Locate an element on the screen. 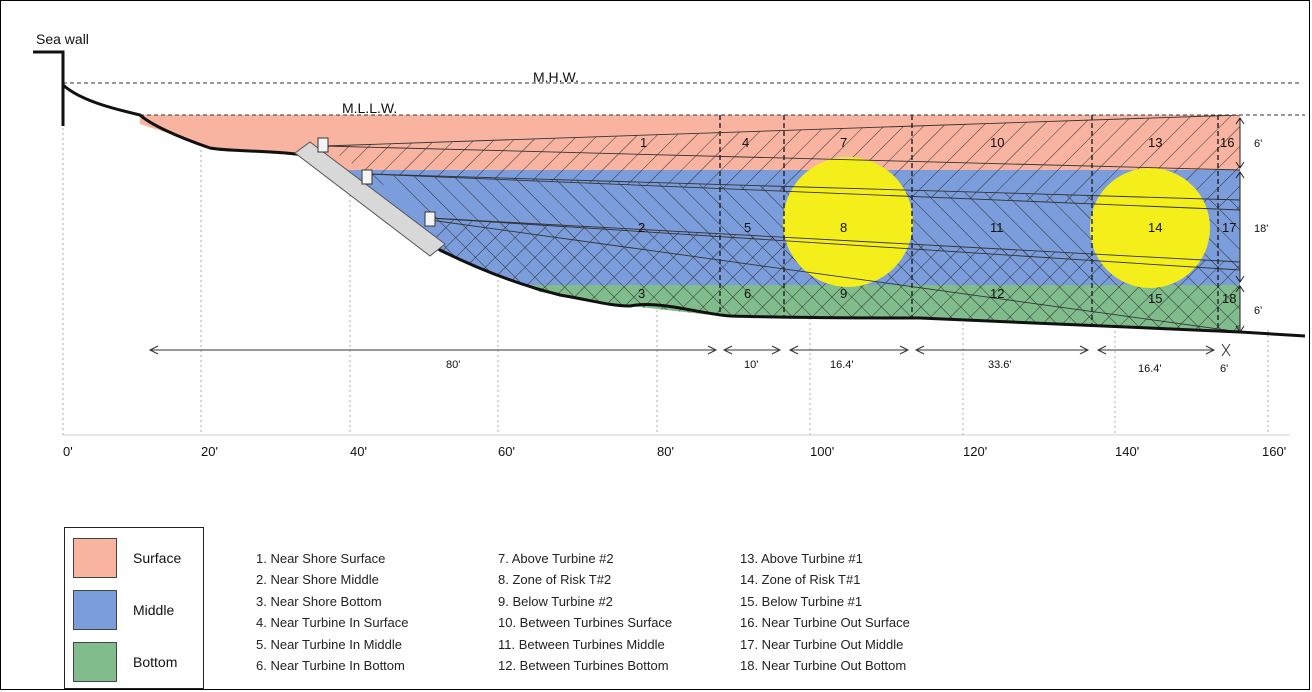 This screenshot has width=1312, height=692. zone-list-item: 17. Near Turbine Out Middle is located at coordinates (822, 644).